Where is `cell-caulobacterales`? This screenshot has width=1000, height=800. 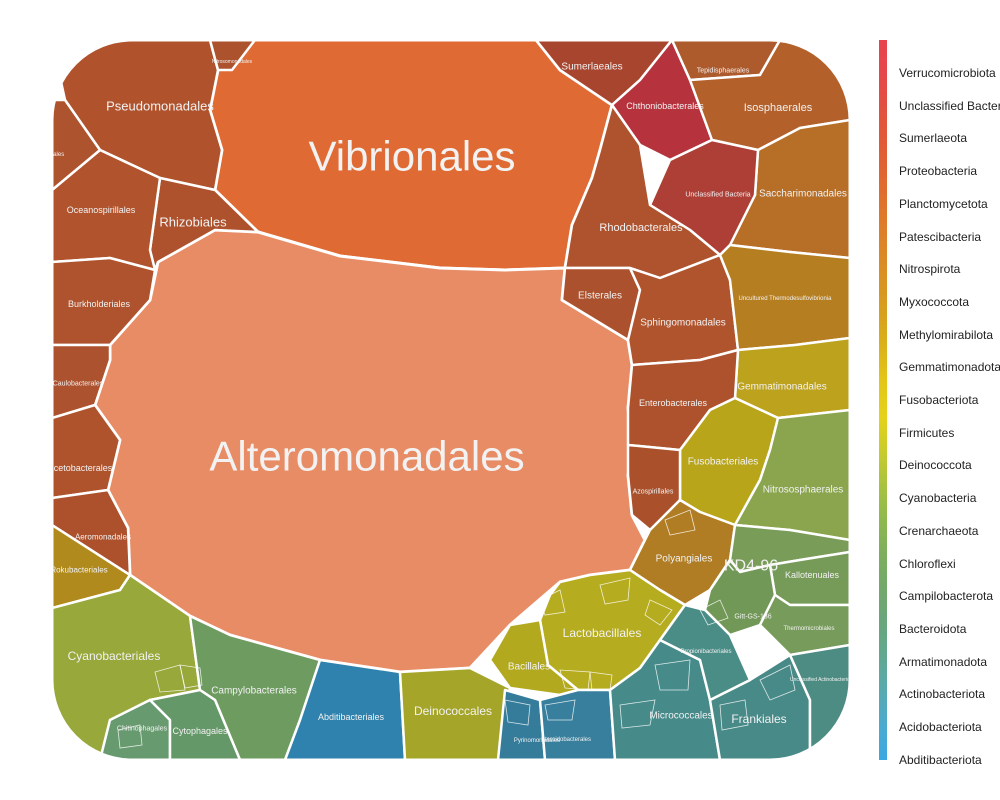 cell-caulobacterales is located at coordinates (82, 381).